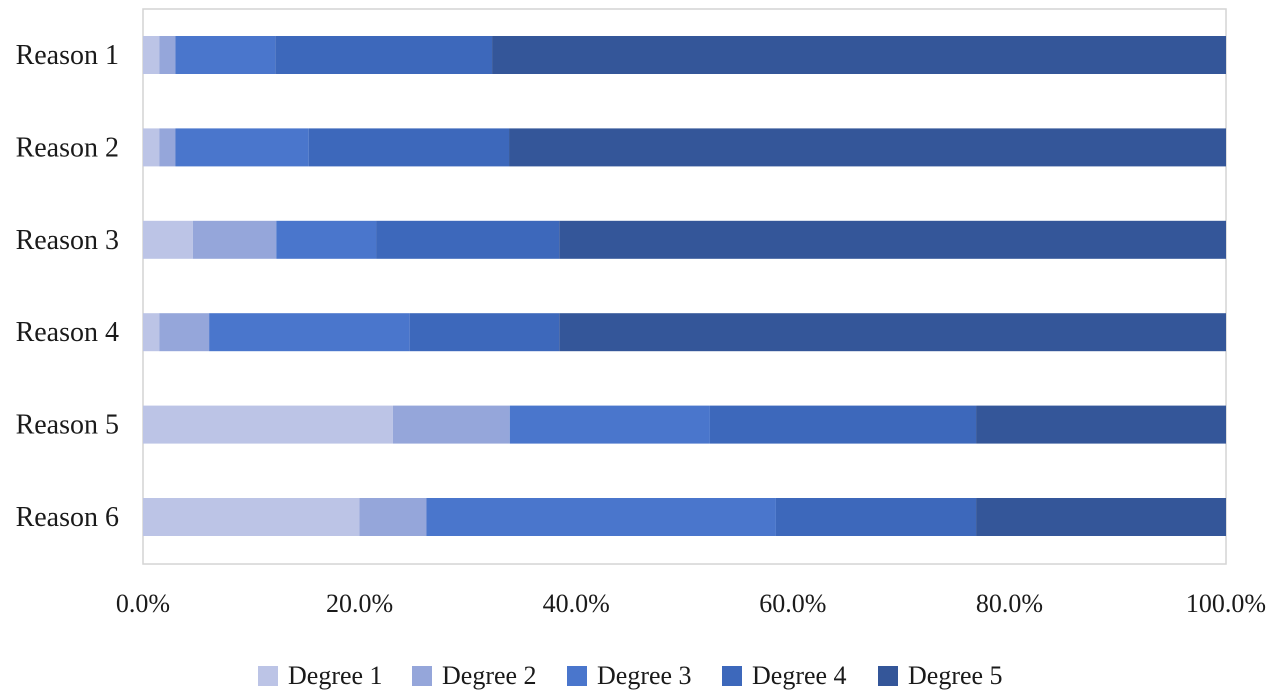 The image size is (1280, 699). I want to click on legend-label-degree-1: Degree 1, so click(335, 675).